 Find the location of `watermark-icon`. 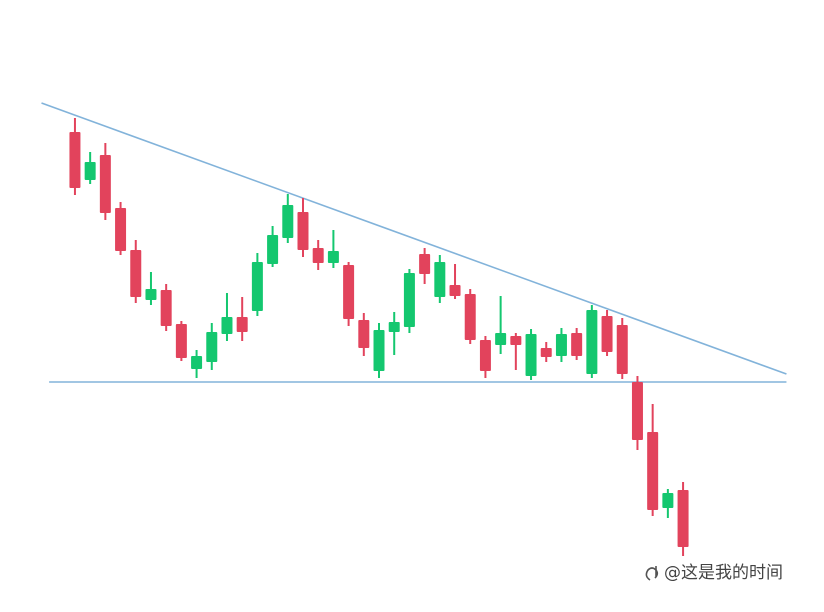

watermark-icon is located at coordinates (652, 573).